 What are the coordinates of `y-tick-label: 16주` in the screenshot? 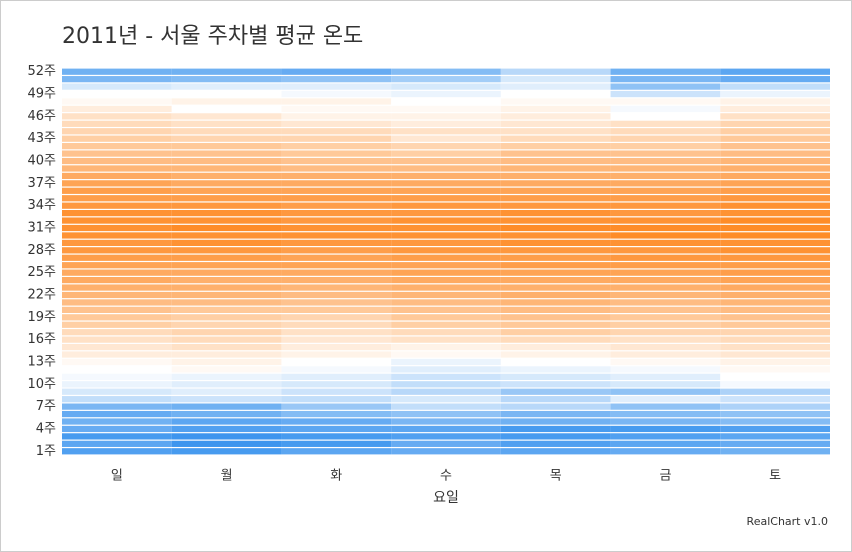 It's located at (41, 339).